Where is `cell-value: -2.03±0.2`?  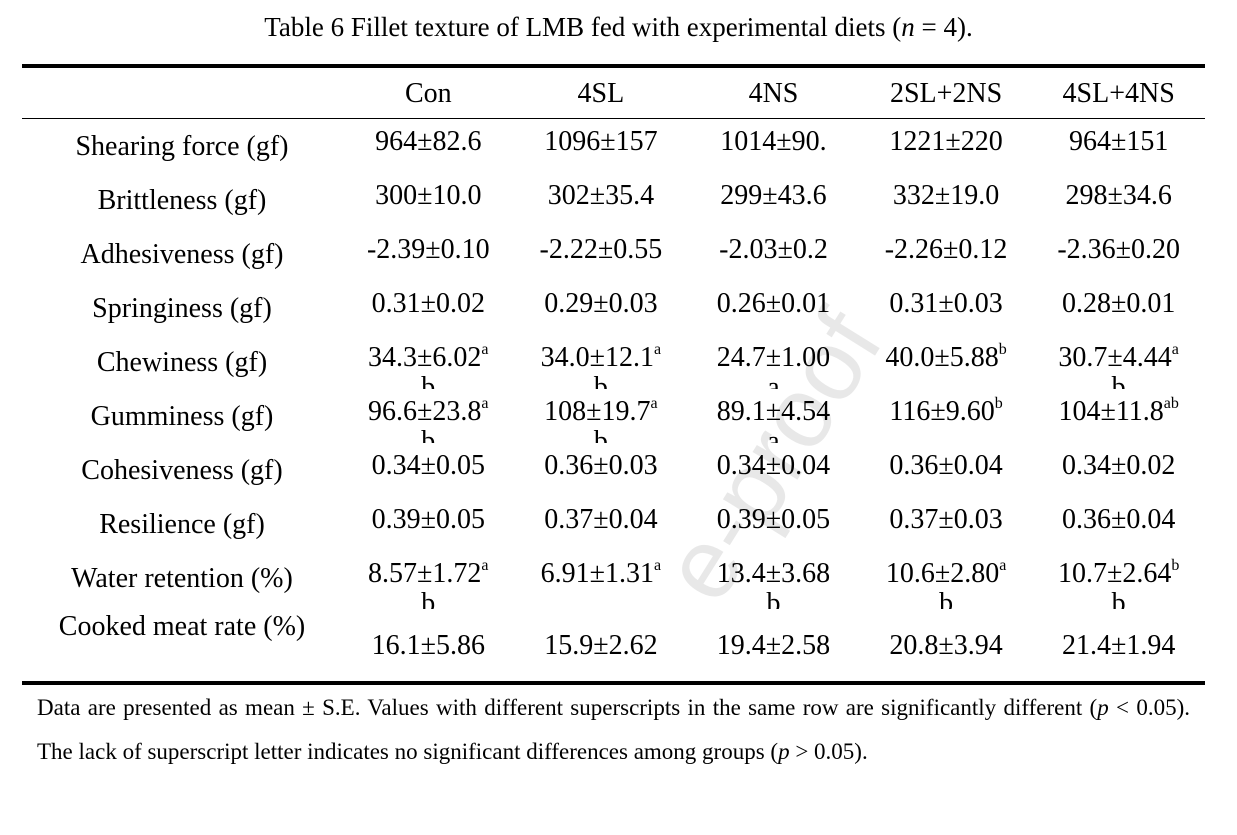
cell-value: -2.03±0.2 is located at coordinates (773, 249).